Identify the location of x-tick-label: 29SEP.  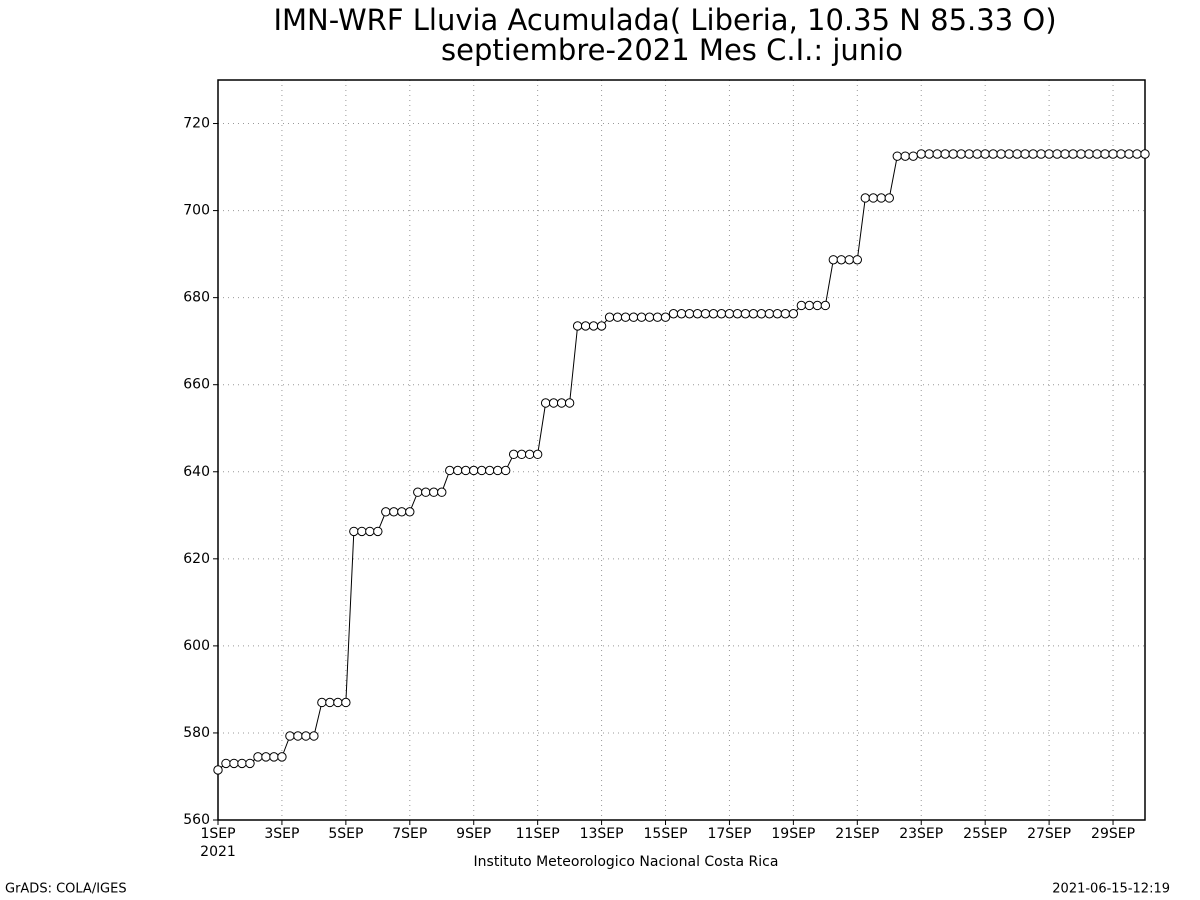
(1113, 834).